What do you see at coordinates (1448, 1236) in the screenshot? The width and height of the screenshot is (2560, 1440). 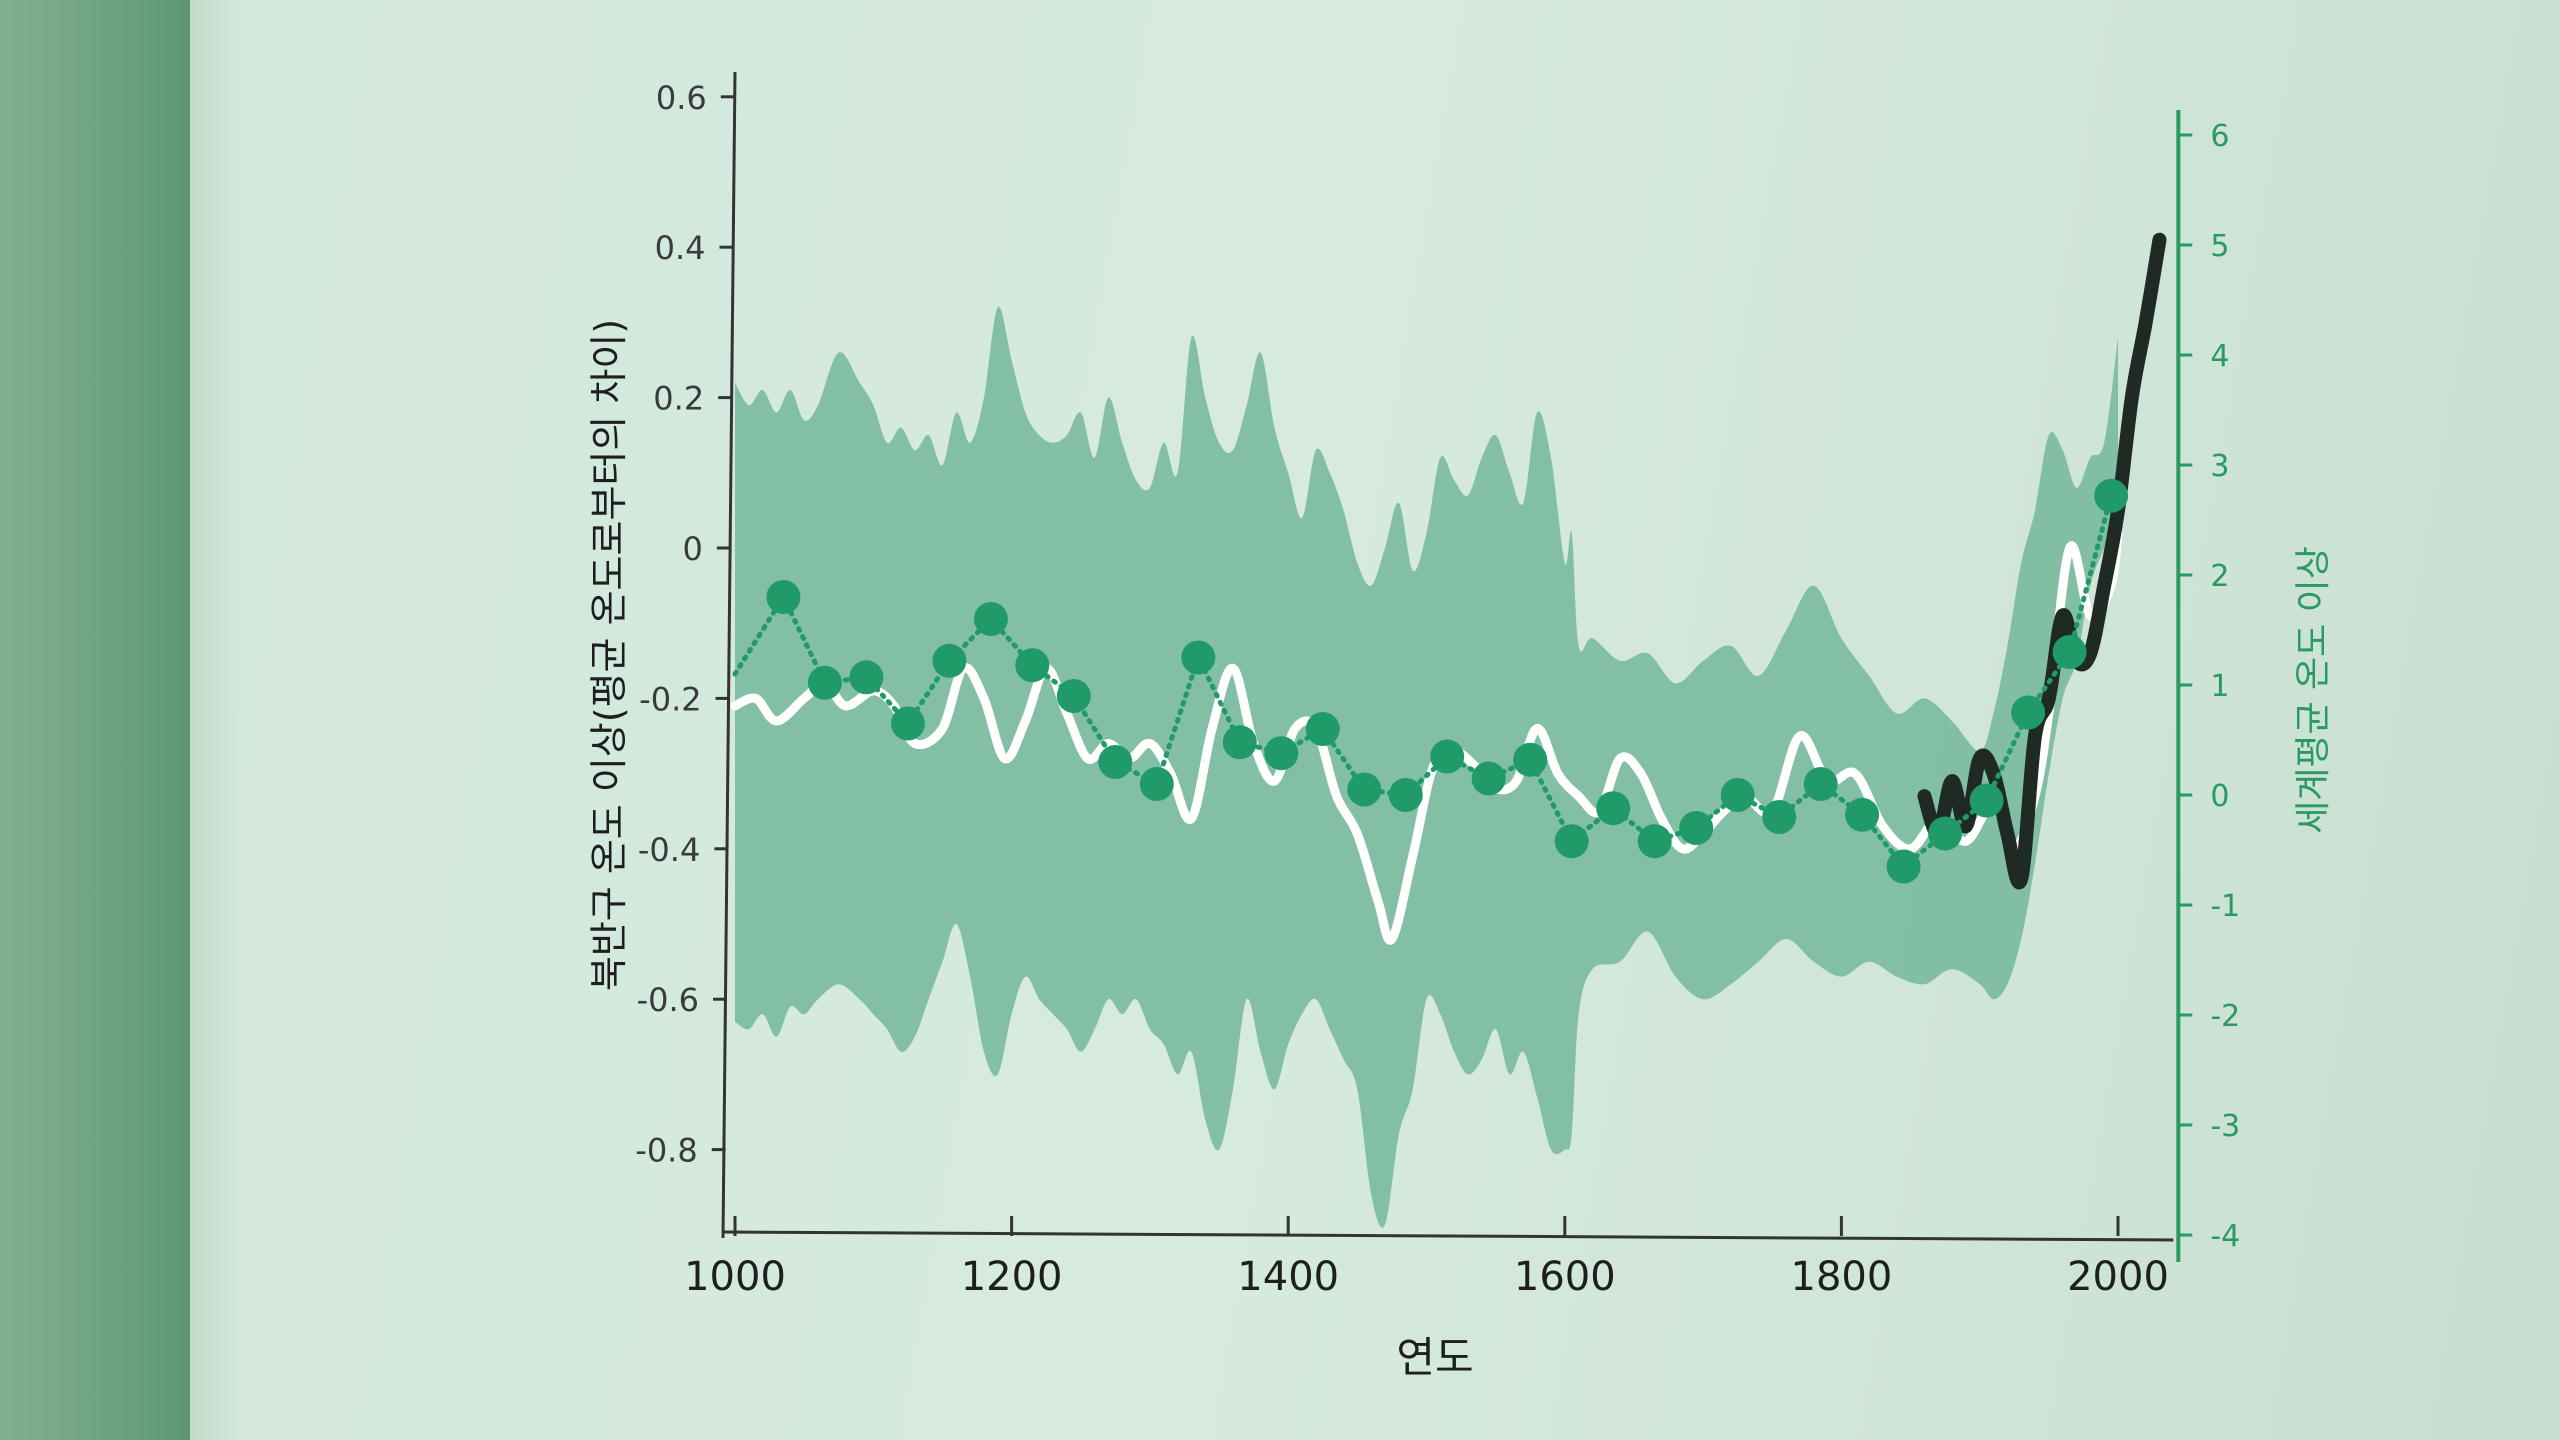 I see `x-axis-line` at bounding box center [1448, 1236].